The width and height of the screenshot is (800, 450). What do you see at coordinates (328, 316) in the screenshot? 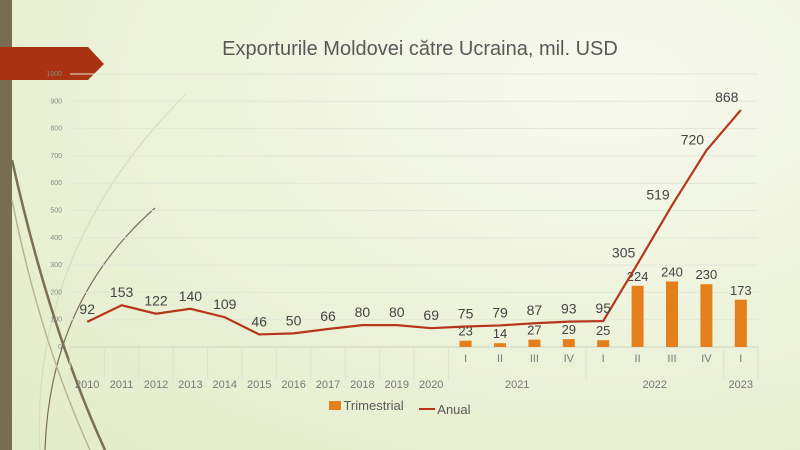
I see `line-data-label: 66` at bounding box center [328, 316].